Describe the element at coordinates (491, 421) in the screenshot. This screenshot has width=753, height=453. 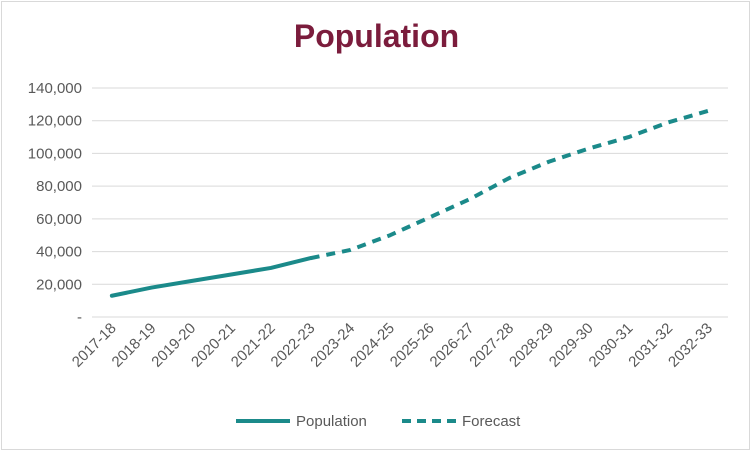
I see `legend-label-forecast: Forecast` at that location.